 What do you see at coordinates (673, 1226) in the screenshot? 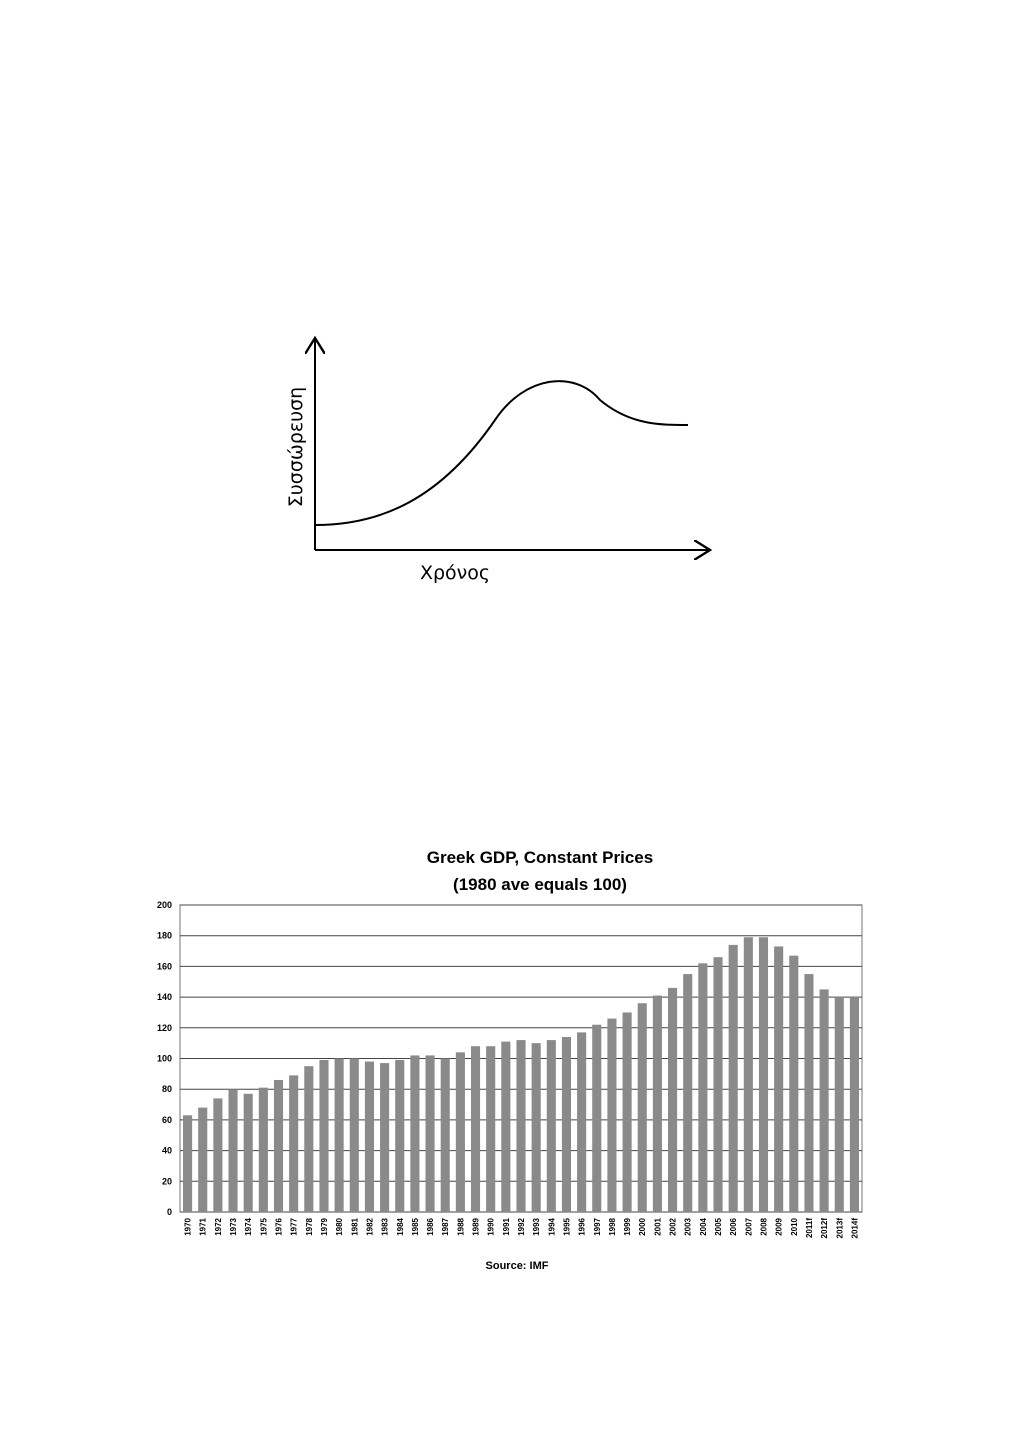
I see `x-tick-label: 2002` at bounding box center [673, 1226].